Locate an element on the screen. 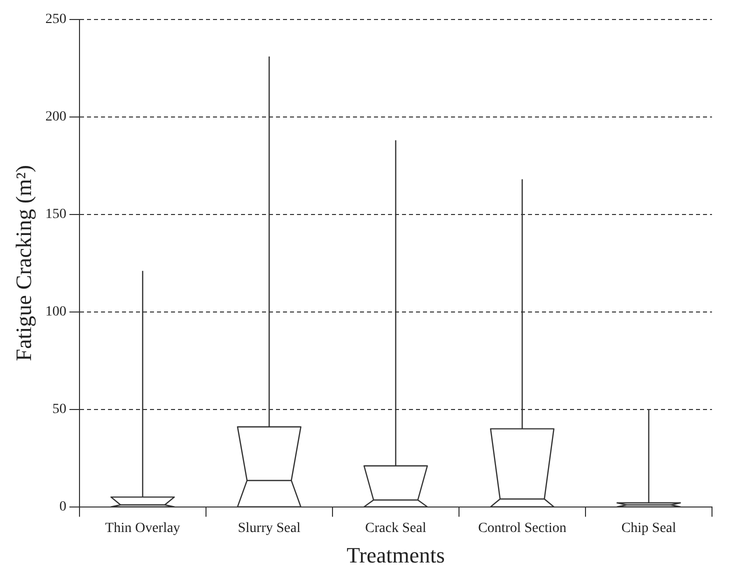 The width and height of the screenshot is (730, 582). y-tick-label: 50 is located at coordinates (59, 409).